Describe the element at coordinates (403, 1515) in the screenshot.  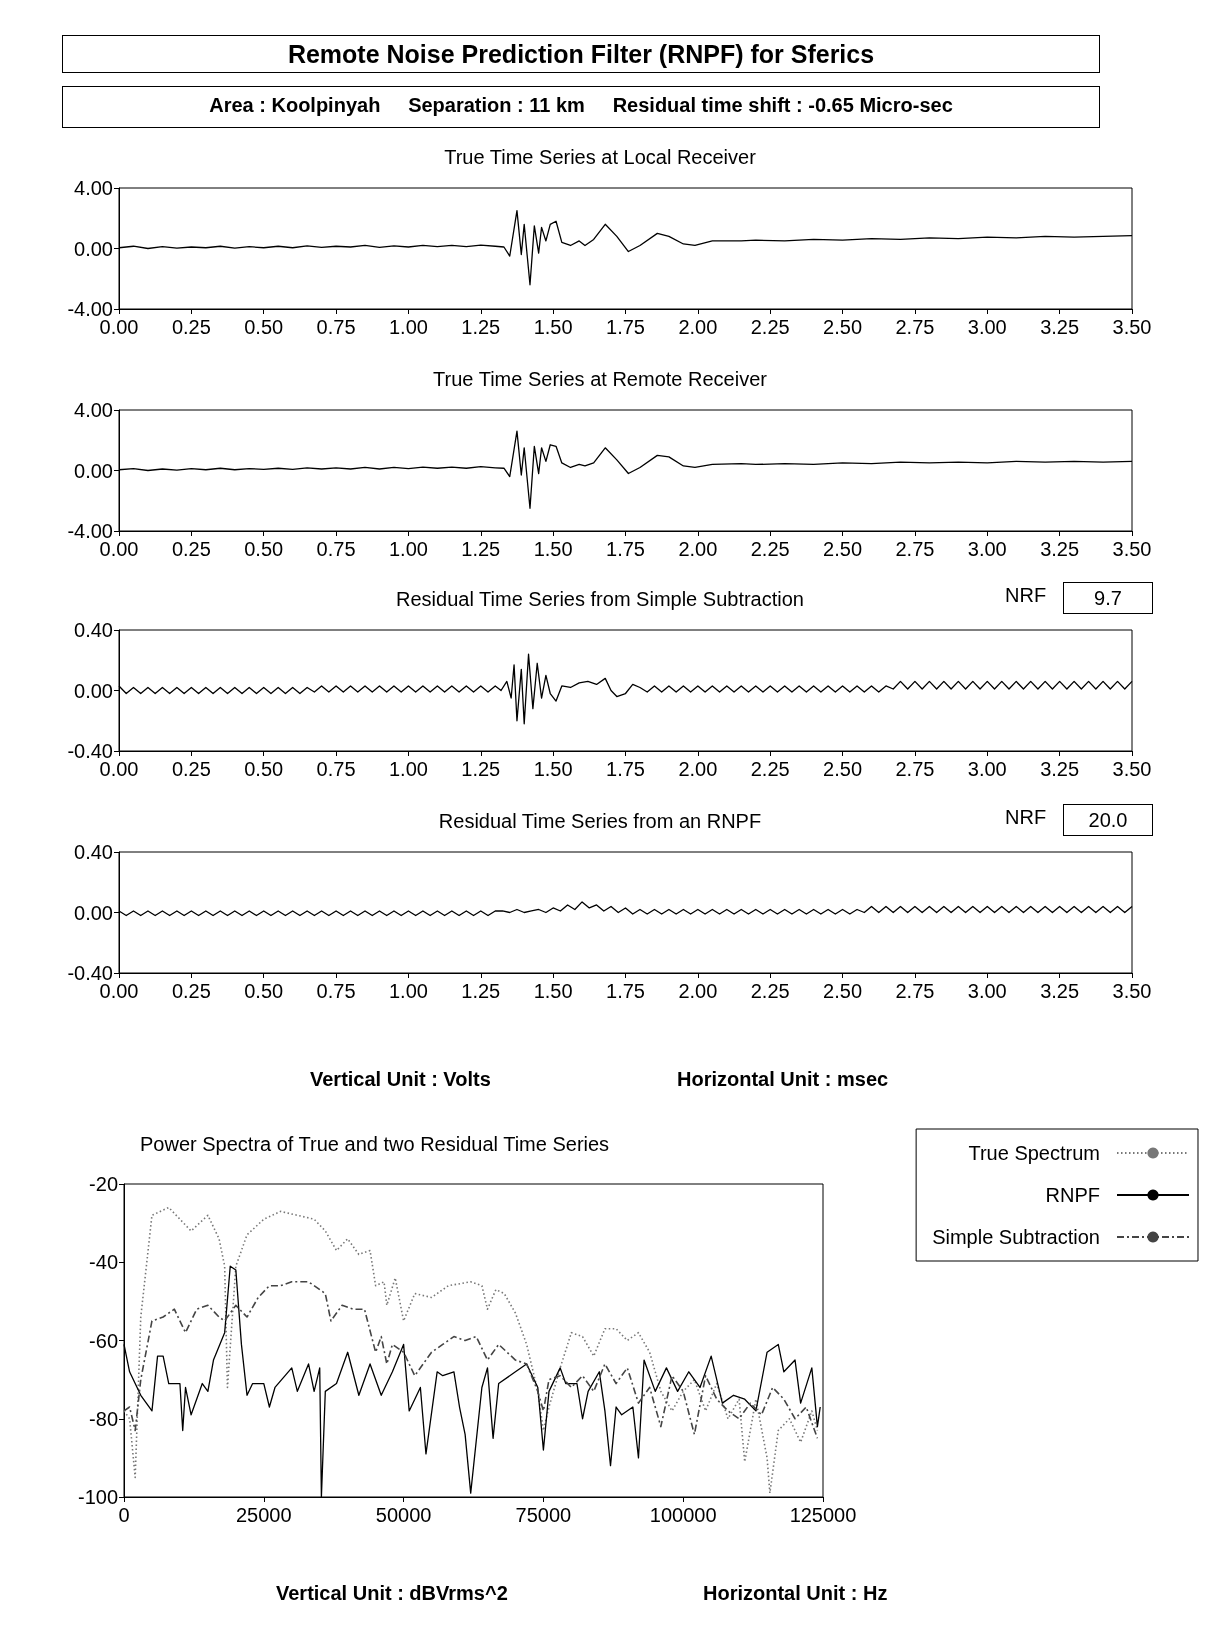
I see `x-tick-label: 50000` at that location.